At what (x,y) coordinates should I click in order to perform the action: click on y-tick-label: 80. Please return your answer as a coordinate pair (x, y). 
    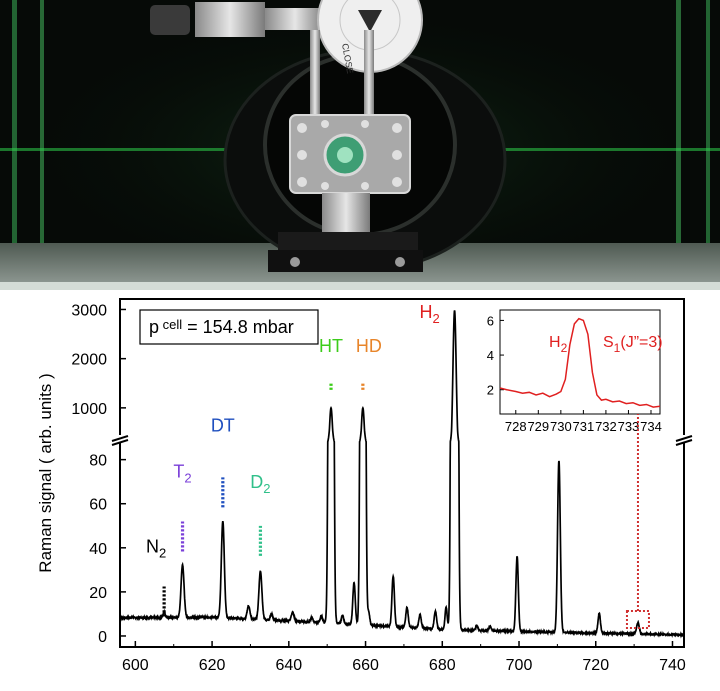
    Looking at the image, I should click on (98, 461).